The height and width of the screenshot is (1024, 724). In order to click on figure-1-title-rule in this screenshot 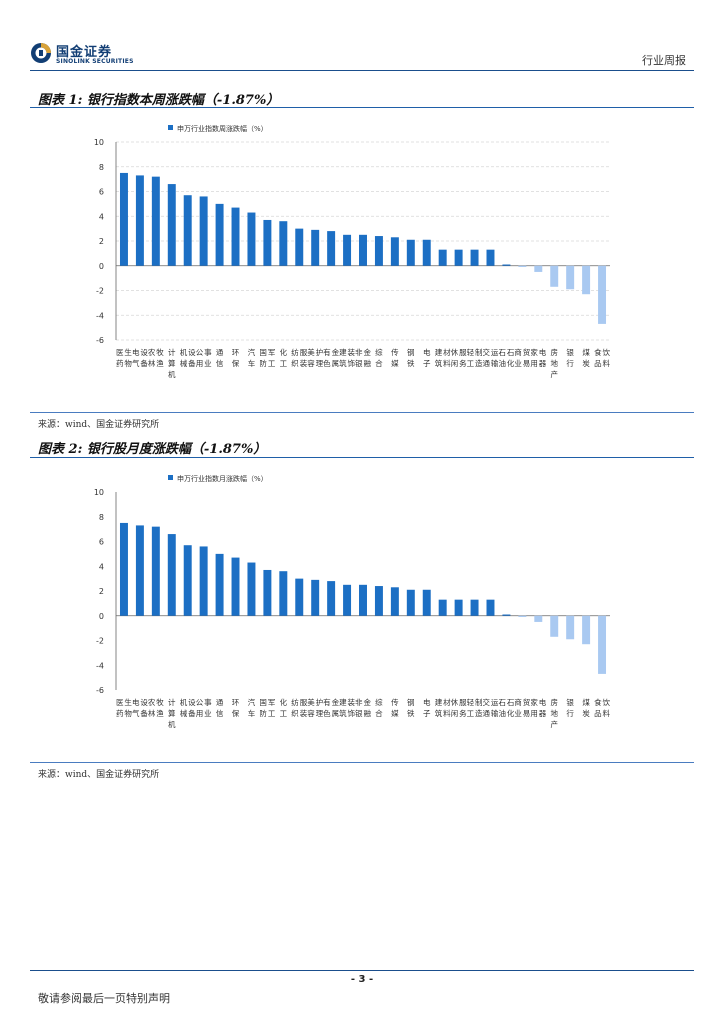, I will do `click(362, 107)`.